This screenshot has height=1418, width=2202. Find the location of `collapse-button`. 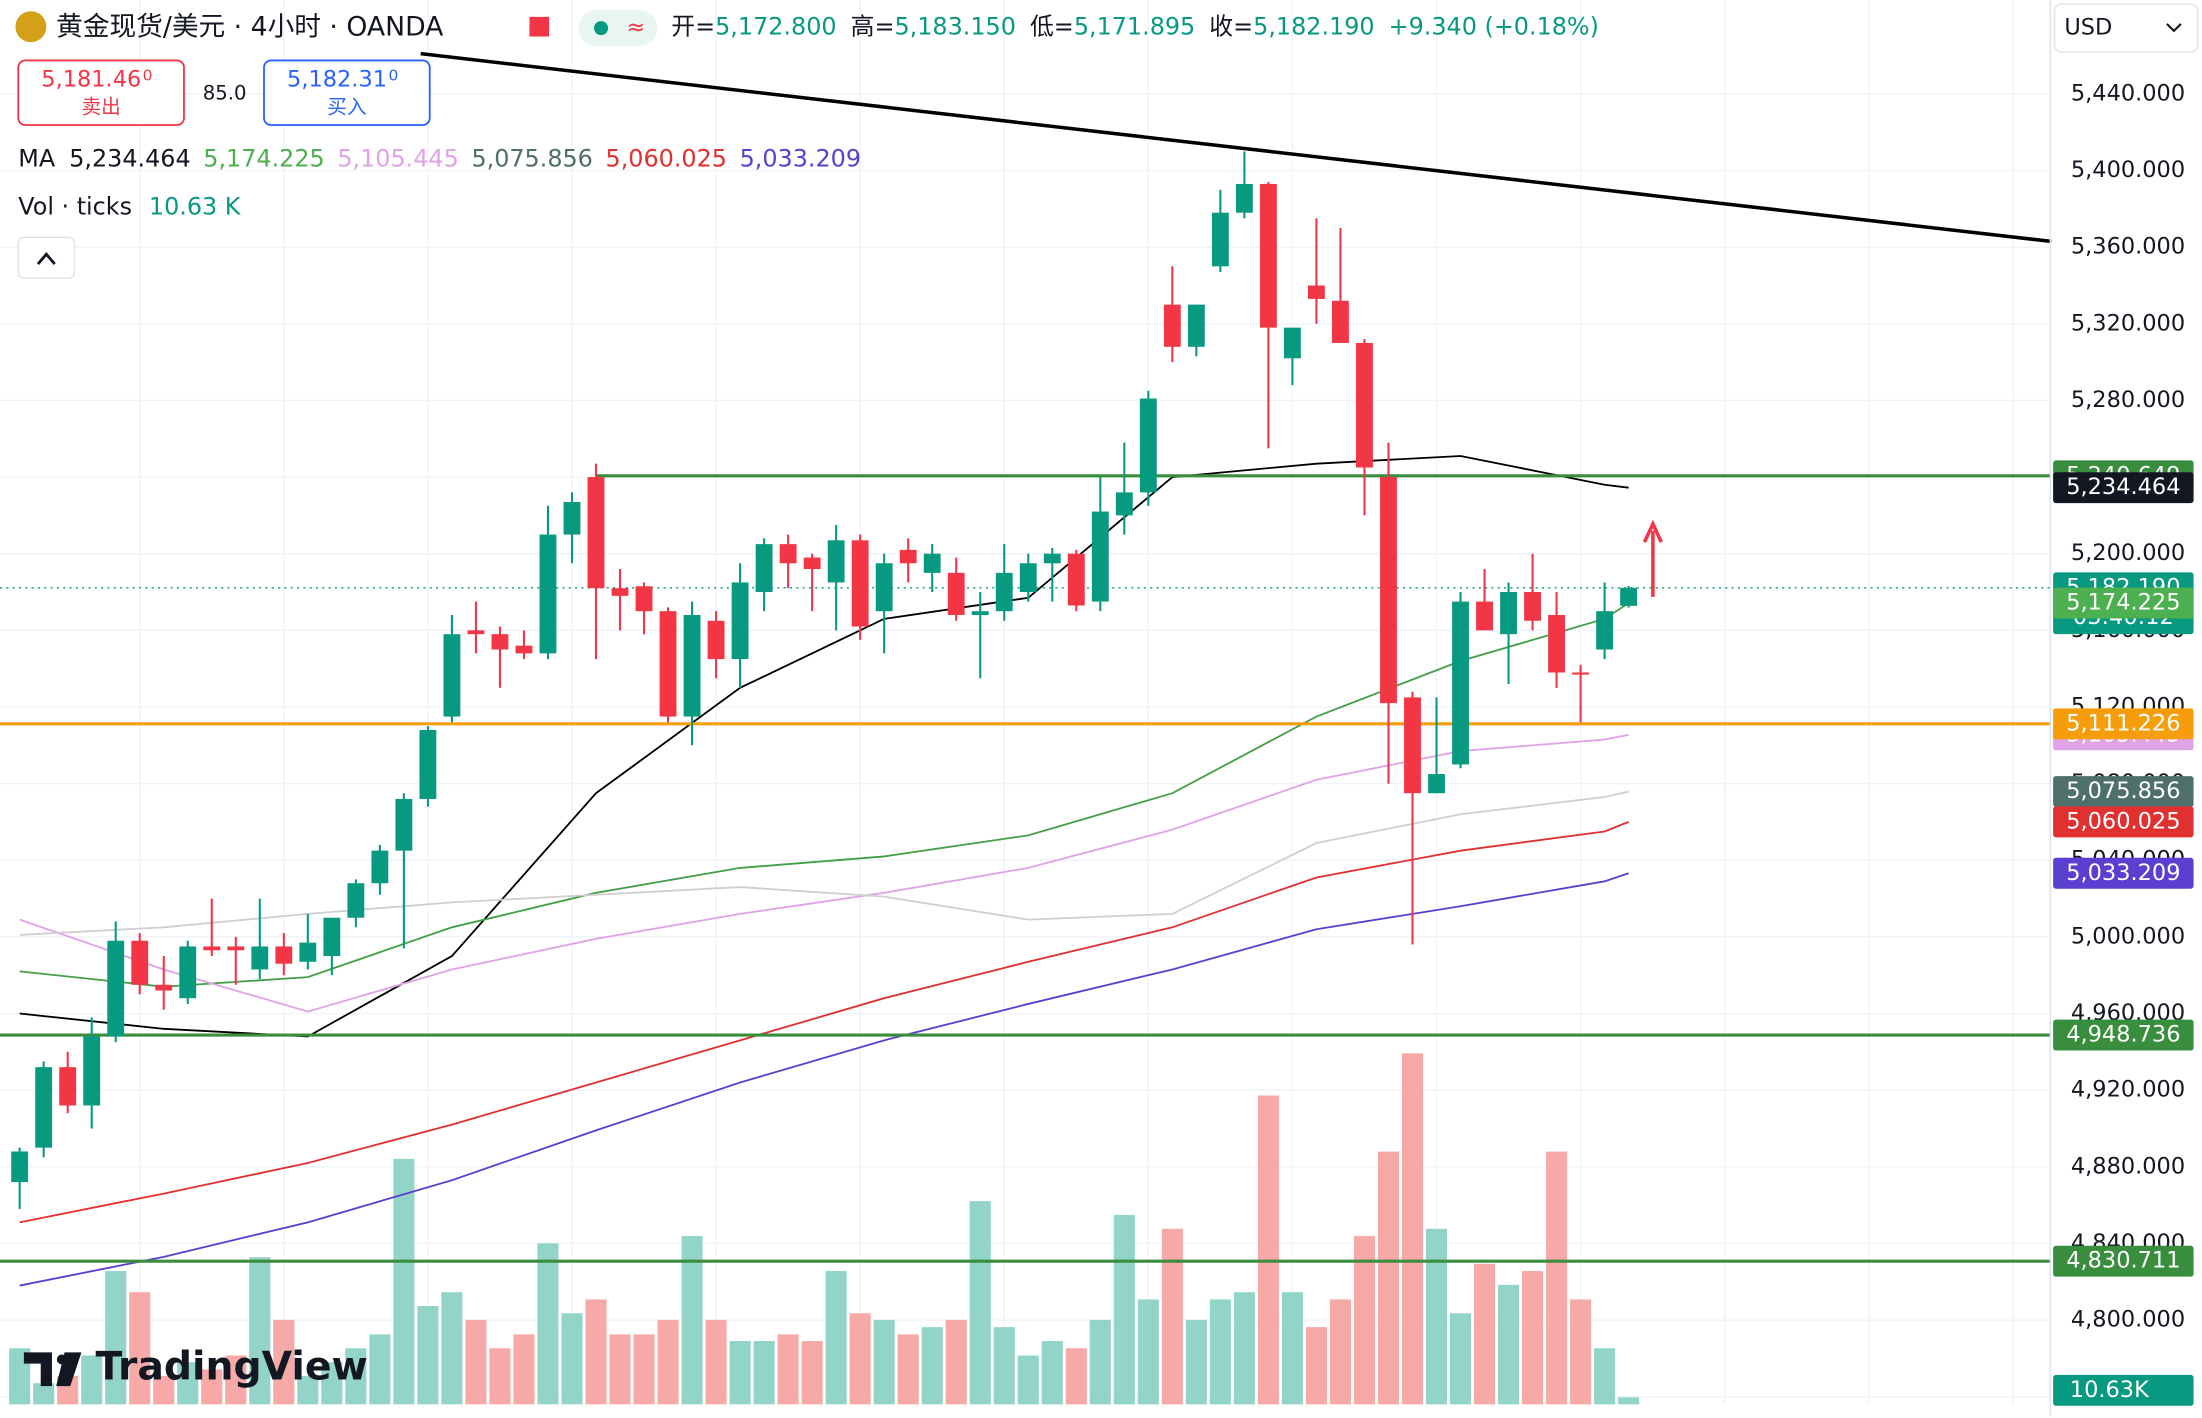

collapse-button is located at coordinates (46, 257).